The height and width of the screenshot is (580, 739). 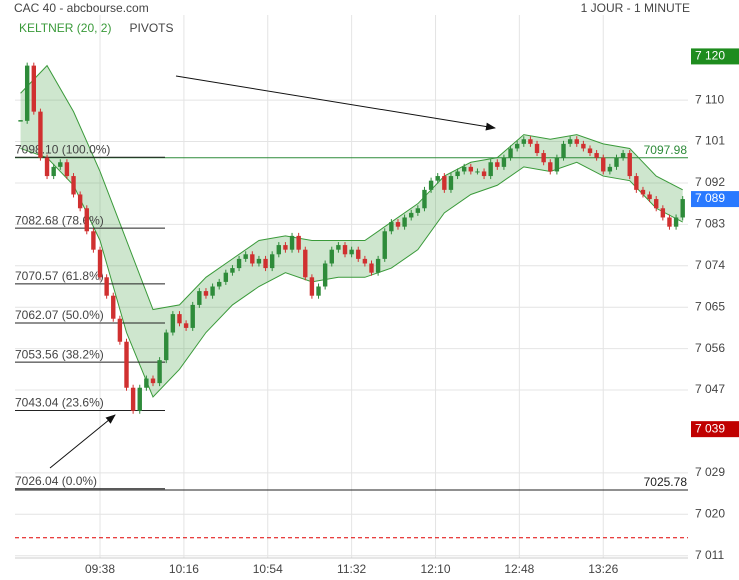 What do you see at coordinates (59, 354) in the screenshot?
I see `fib-label: 7053.56 (38.2%)` at bounding box center [59, 354].